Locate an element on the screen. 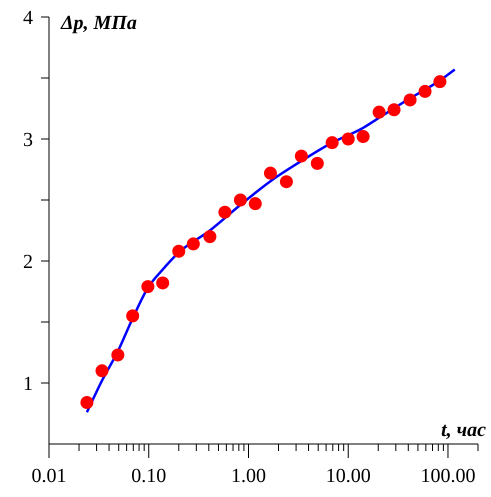 This screenshot has width=491, height=497. x-tick-label: 0.10 is located at coordinates (148, 476).